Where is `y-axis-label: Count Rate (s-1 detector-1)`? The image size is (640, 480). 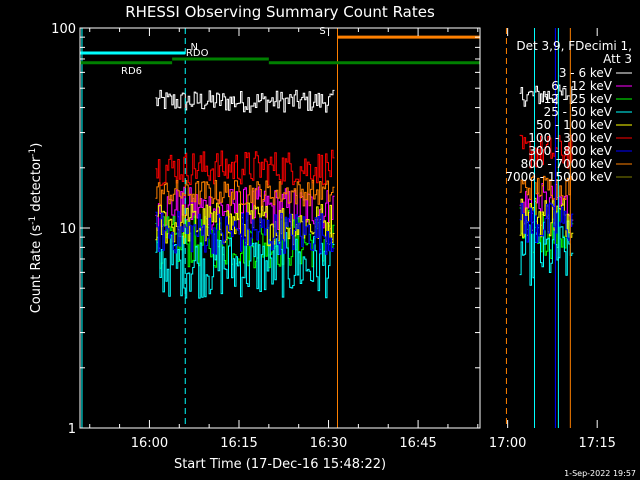
y-axis-label: Count Rate (s-1 detector-1) is located at coordinates (36, 228).